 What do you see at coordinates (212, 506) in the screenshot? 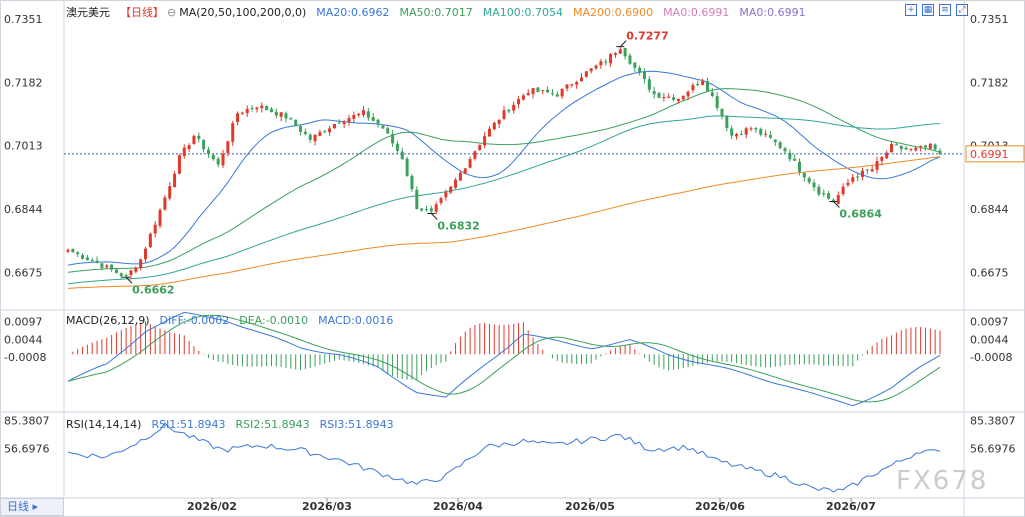
I see `date-tick-label: 2026/02` at bounding box center [212, 506].